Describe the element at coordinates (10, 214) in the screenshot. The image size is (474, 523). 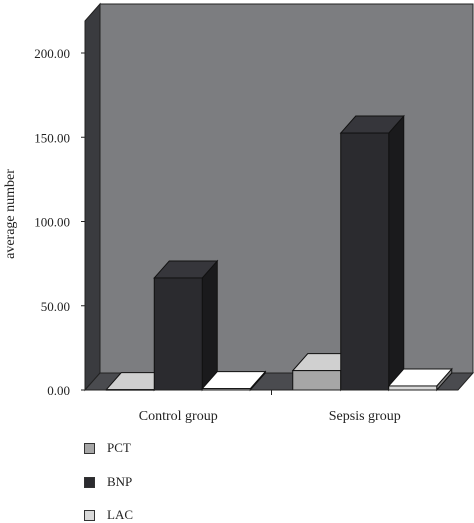
I see `y-axis-label: average number` at that location.